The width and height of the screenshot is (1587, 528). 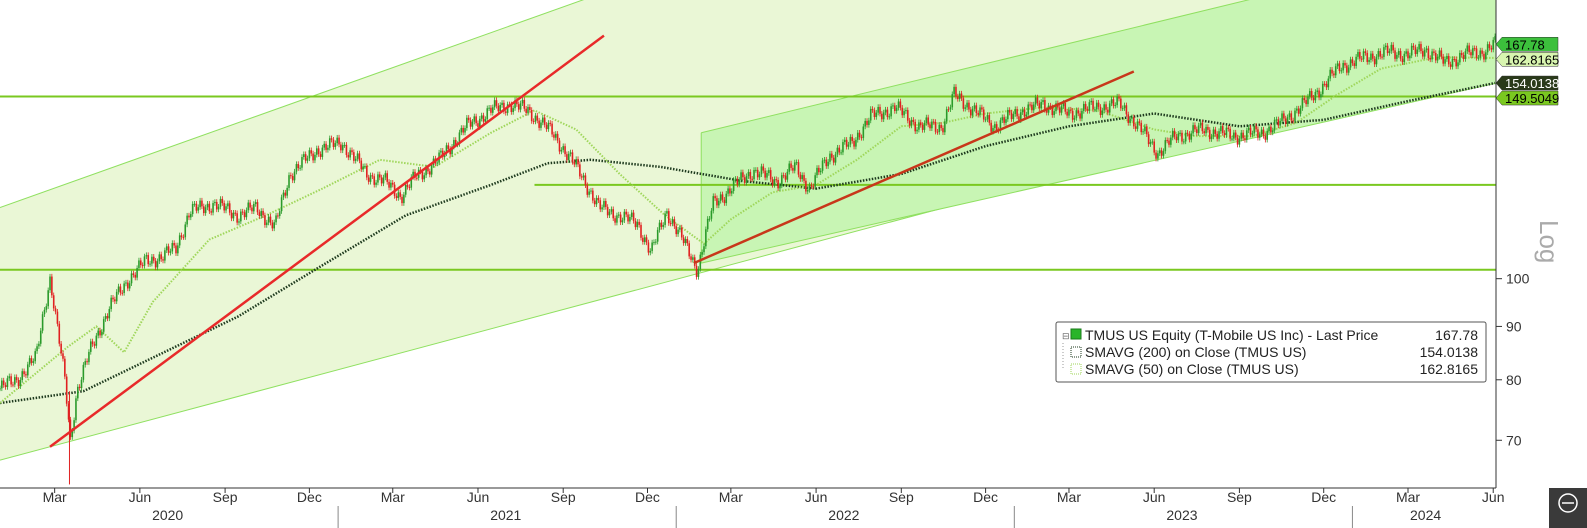 What do you see at coordinates (1066, 336) in the screenshot?
I see `legend-collapse-icon: ⊟` at bounding box center [1066, 336].